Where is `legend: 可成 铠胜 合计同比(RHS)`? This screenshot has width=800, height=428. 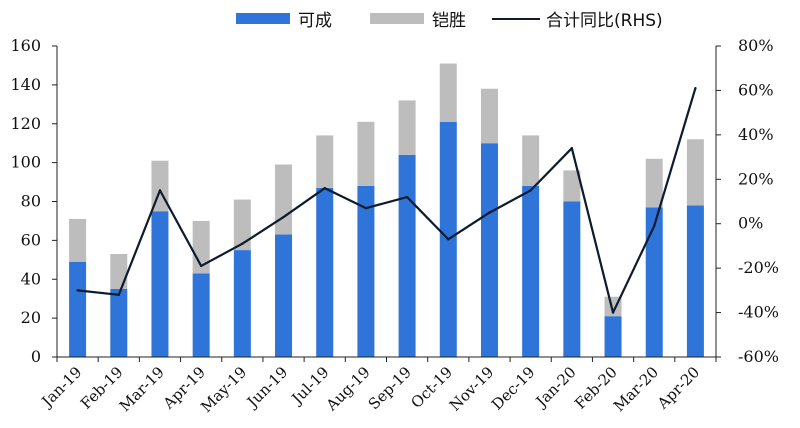
legend: 可成 铠胜 合计同比(RHS) is located at coordinates (400, 19).